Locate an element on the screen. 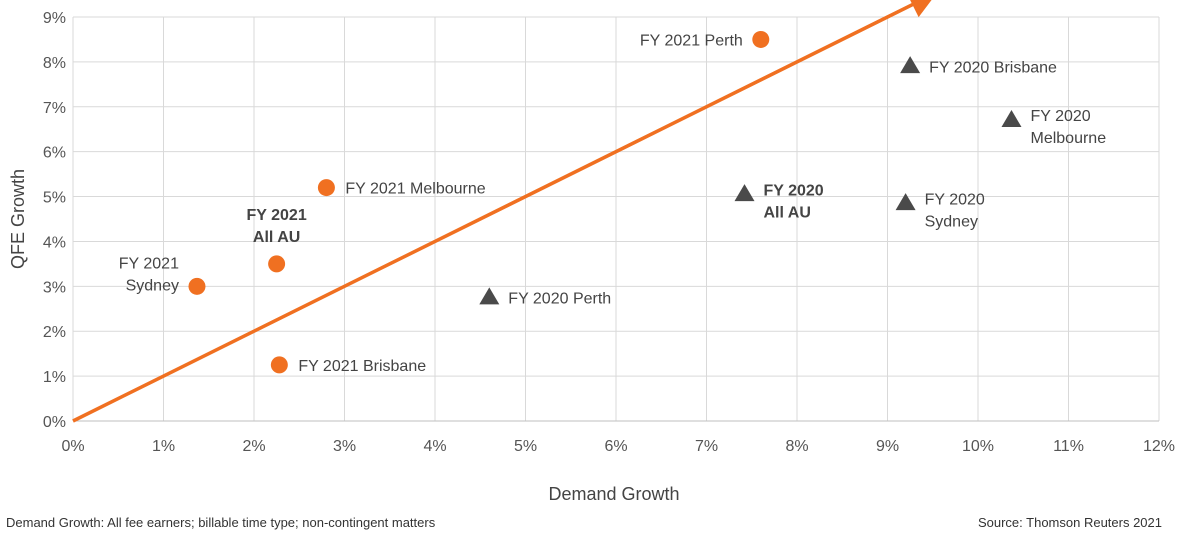 Image resolution: width=1200 pixels, height=536 pixels. x-tick-label: 2% is located at coordinates (253, 446).